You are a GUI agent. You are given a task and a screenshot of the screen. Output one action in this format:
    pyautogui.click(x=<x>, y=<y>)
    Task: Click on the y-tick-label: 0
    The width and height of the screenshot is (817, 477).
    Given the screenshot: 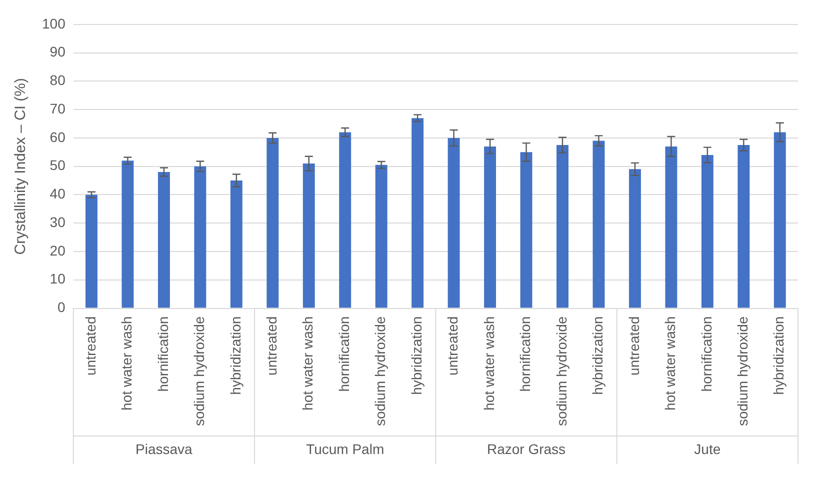 What is the action you would take?
    pyautogui.click(x=62, y=307)
    